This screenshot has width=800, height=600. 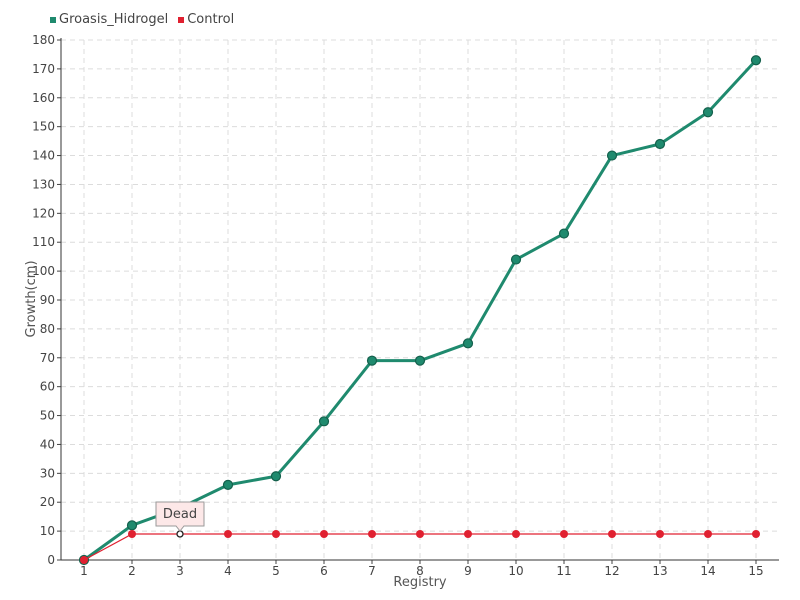 I want to click on y-tick-label: 90, so click(x=47, y=300).